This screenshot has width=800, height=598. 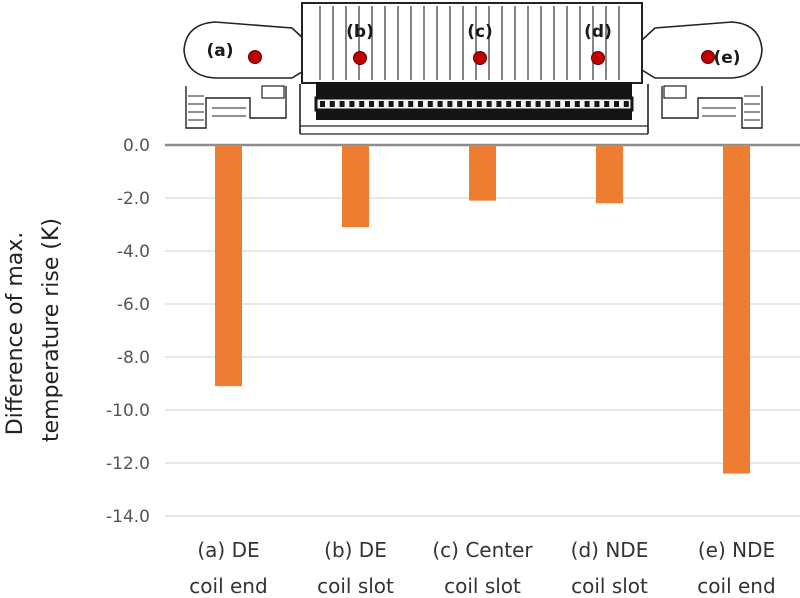 What do you see at coordinates (228, 550) in the screenshot?
I see `category-label: (a) DE` at bounding box center [228, 550].